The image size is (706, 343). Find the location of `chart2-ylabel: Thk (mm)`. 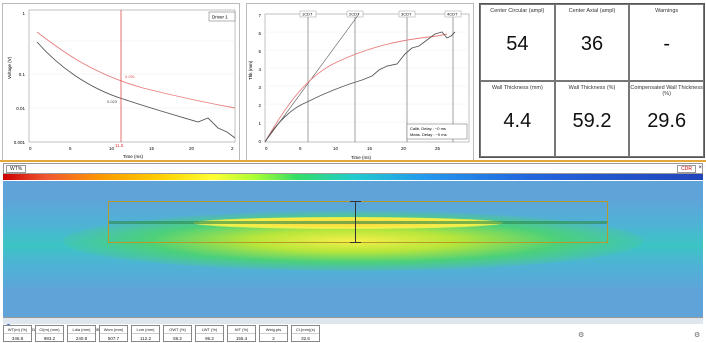

chart2-ylabel: Thk (mm) is located at coordinates (250, 70).